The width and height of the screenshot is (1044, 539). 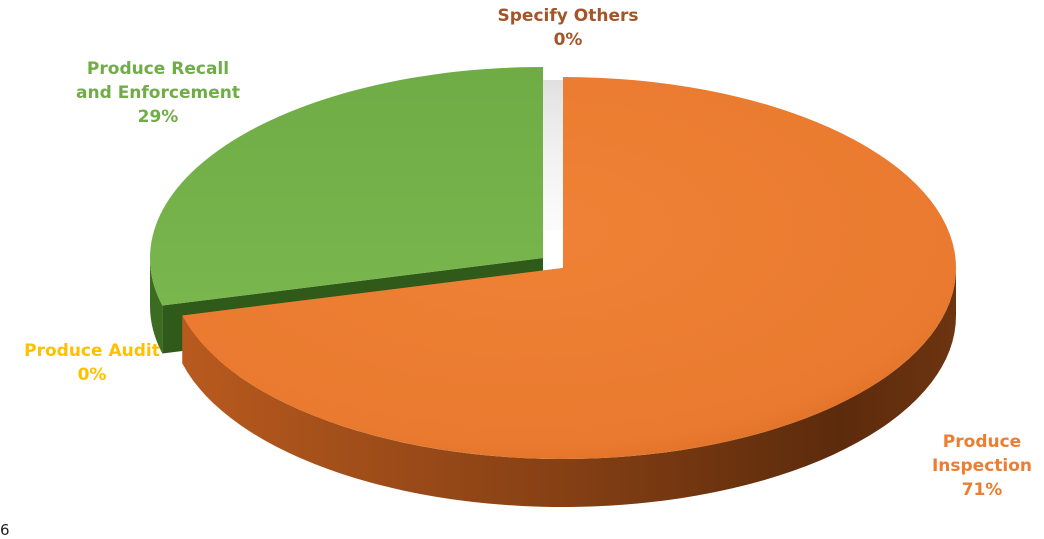 I want to click on stray-text: 6, so click(x=5, y=530).